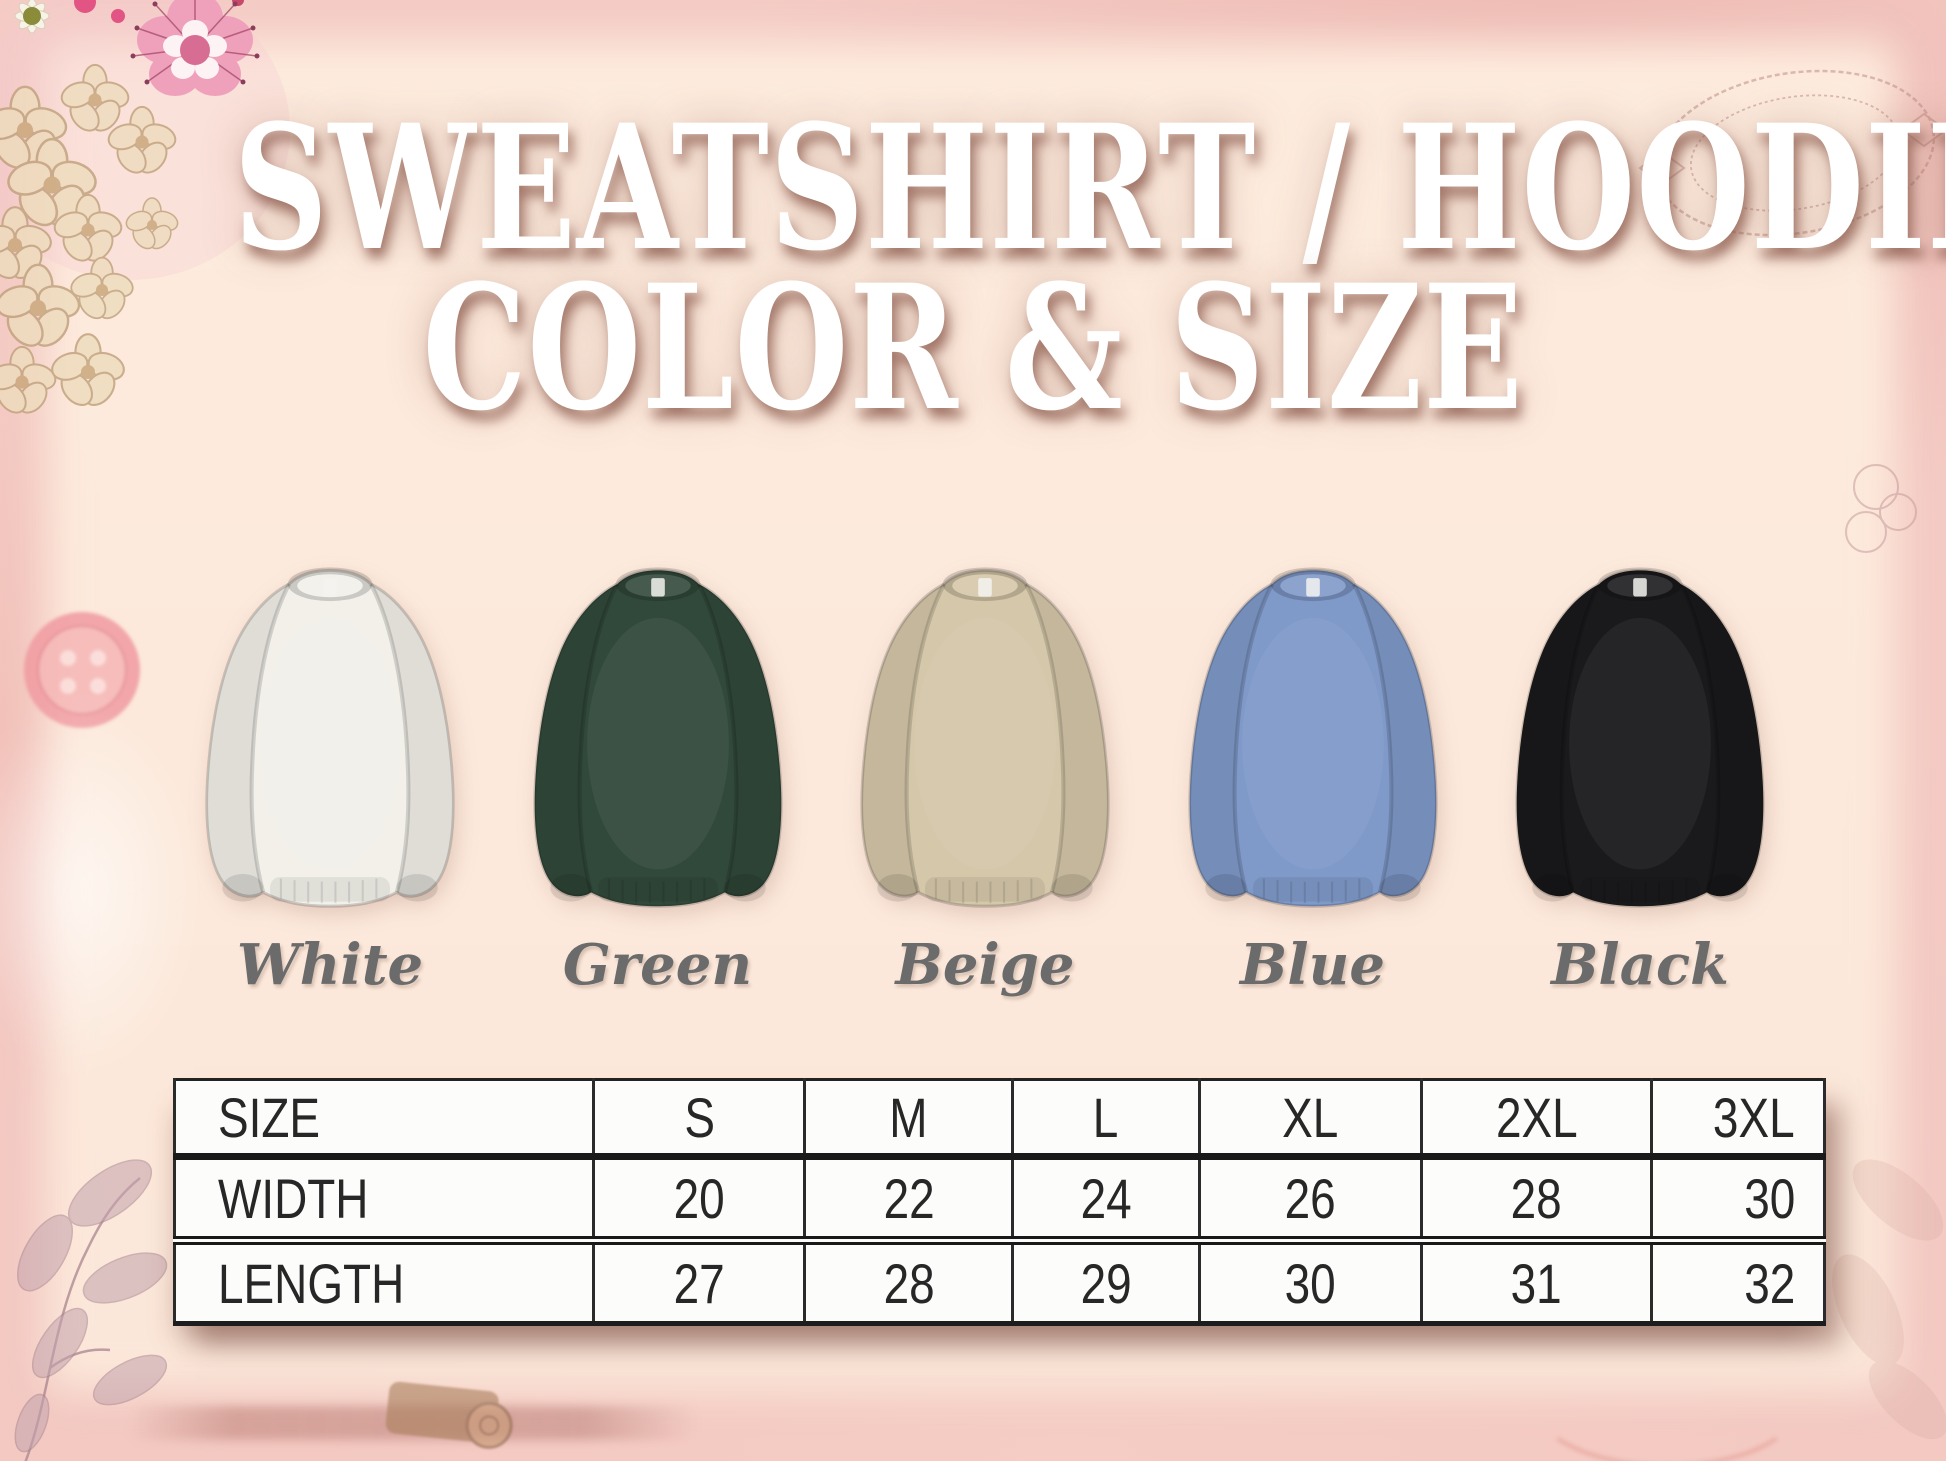  I want to click on header-cell-xl: XL, so click(1310, 1119).